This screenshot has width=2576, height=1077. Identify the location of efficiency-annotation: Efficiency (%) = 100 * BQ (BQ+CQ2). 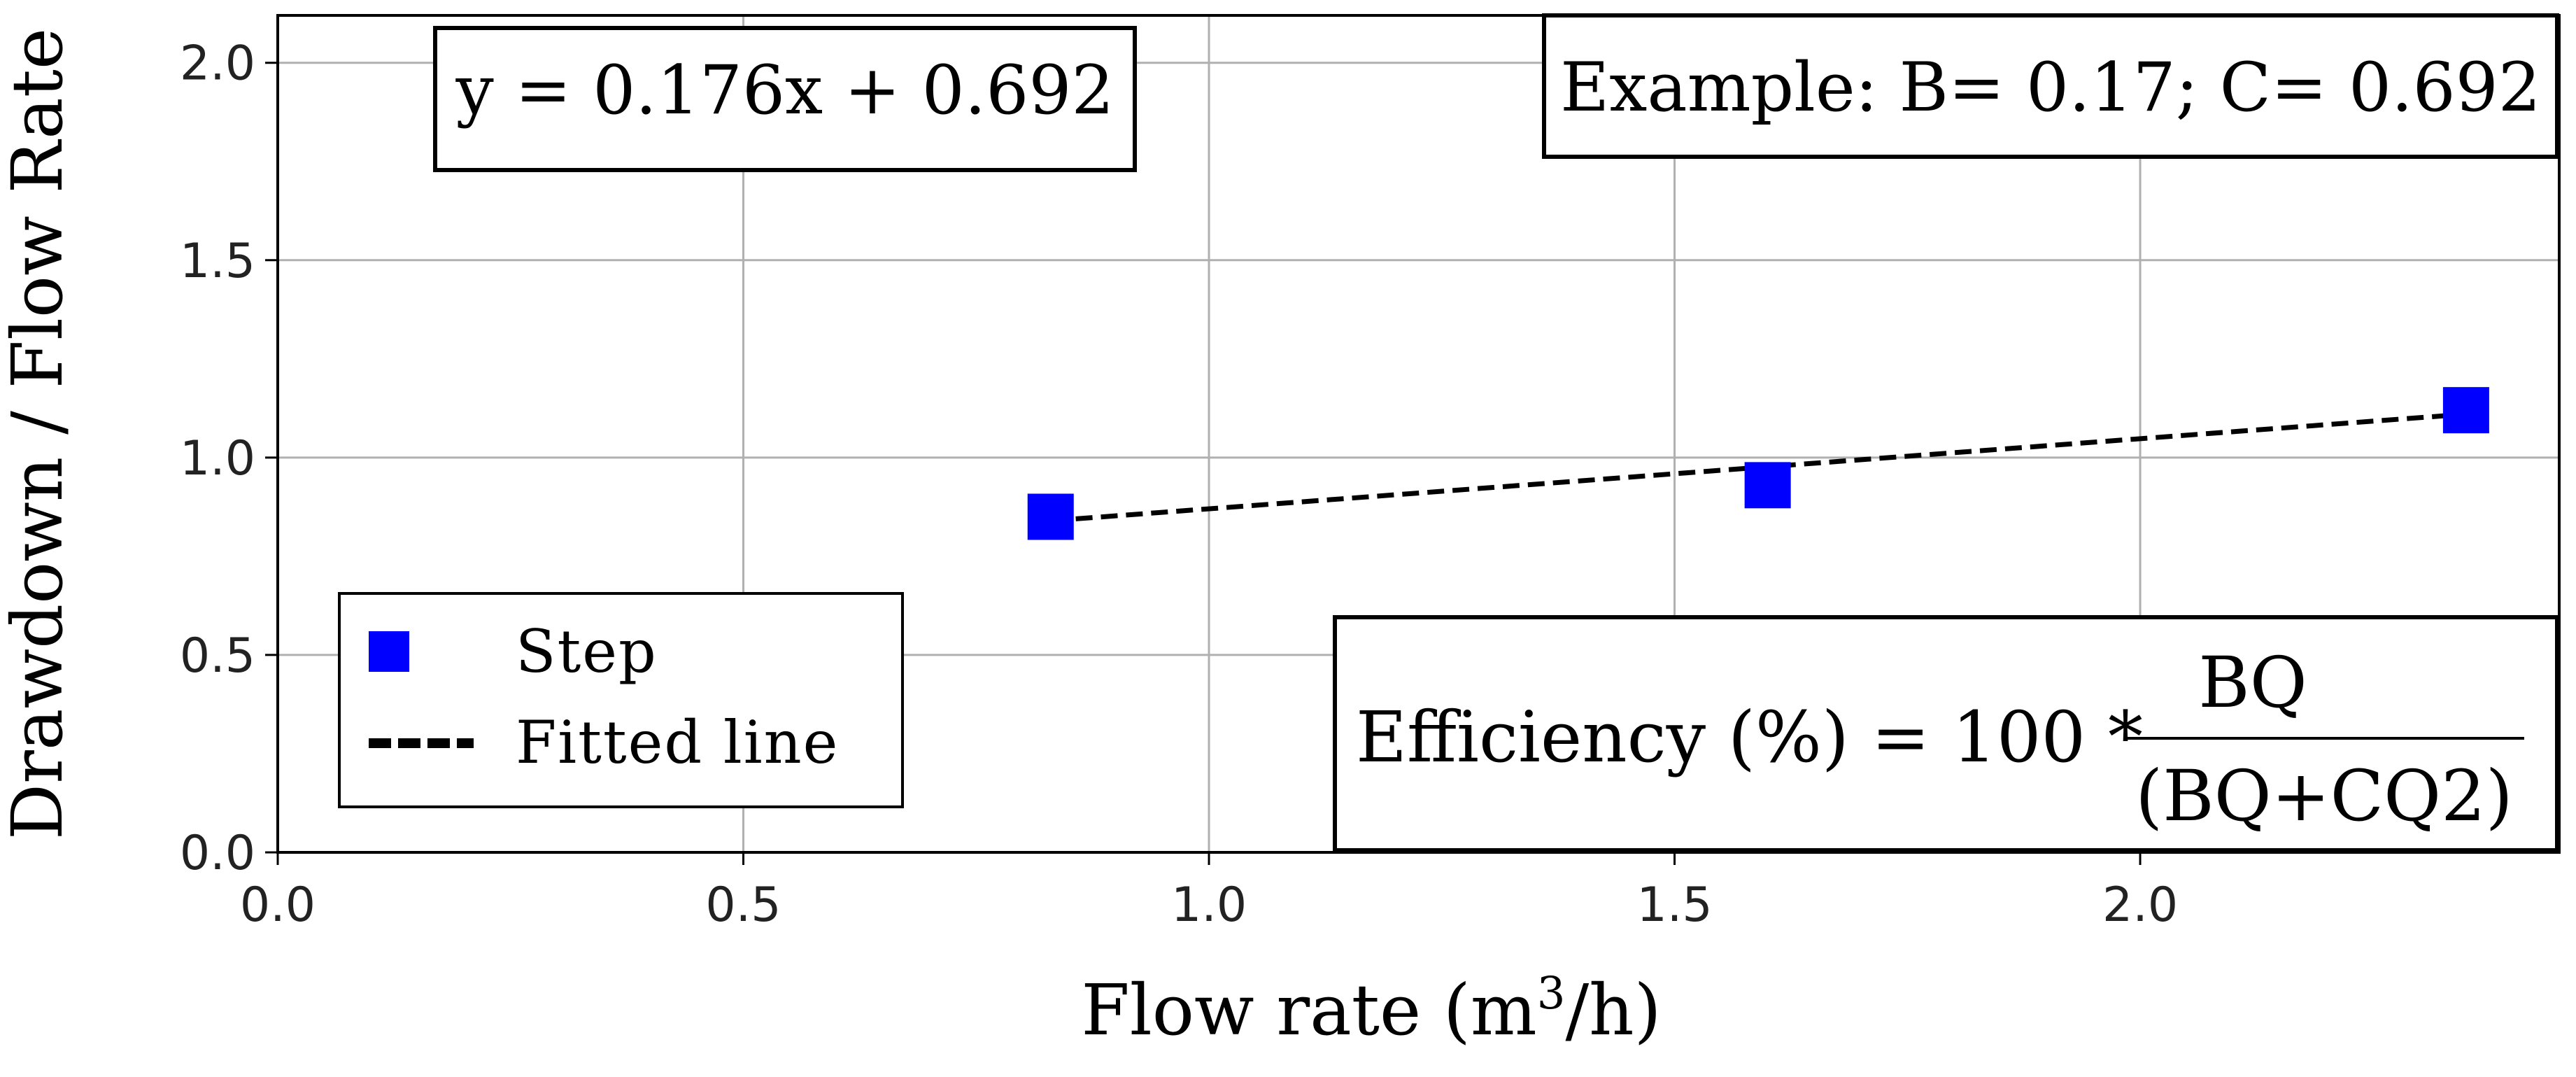
(1946, 733).